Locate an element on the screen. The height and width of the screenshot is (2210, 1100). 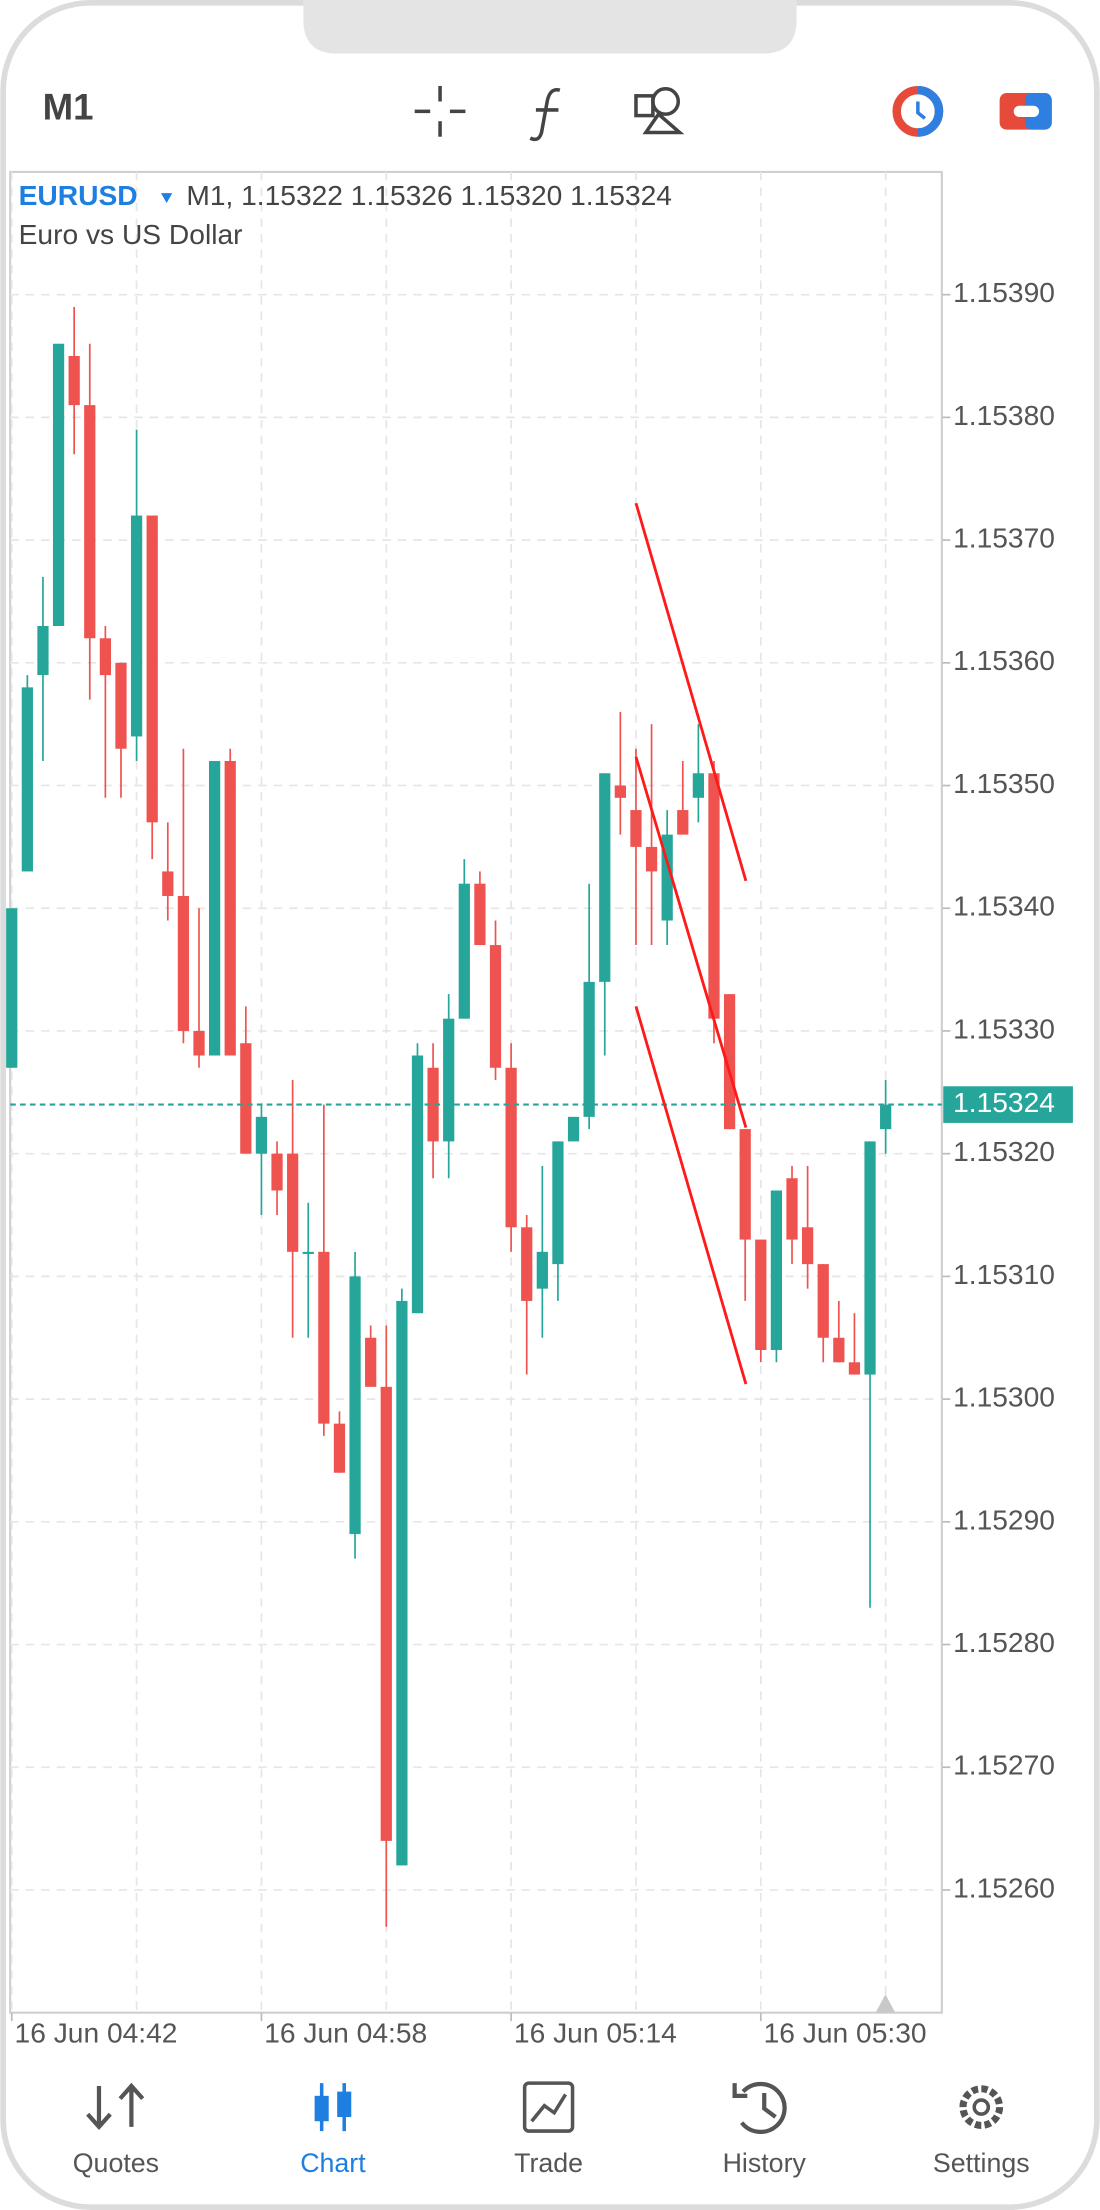
ohlc-info: M1, 1.15322 1.15326 1.15320 1.15324 is located at coordinates (429, 195).